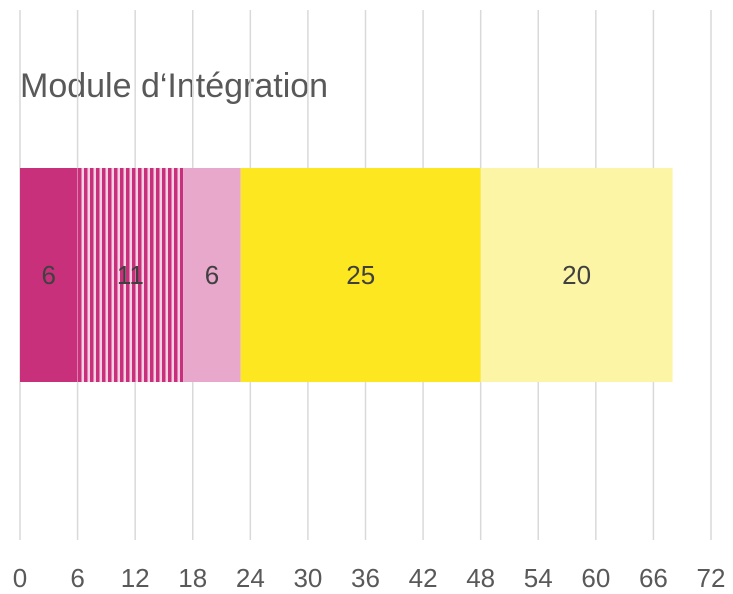 The height and width of the screenshot is (594, 733). I want to click on x-tick-label: 0, so click(20, 578).